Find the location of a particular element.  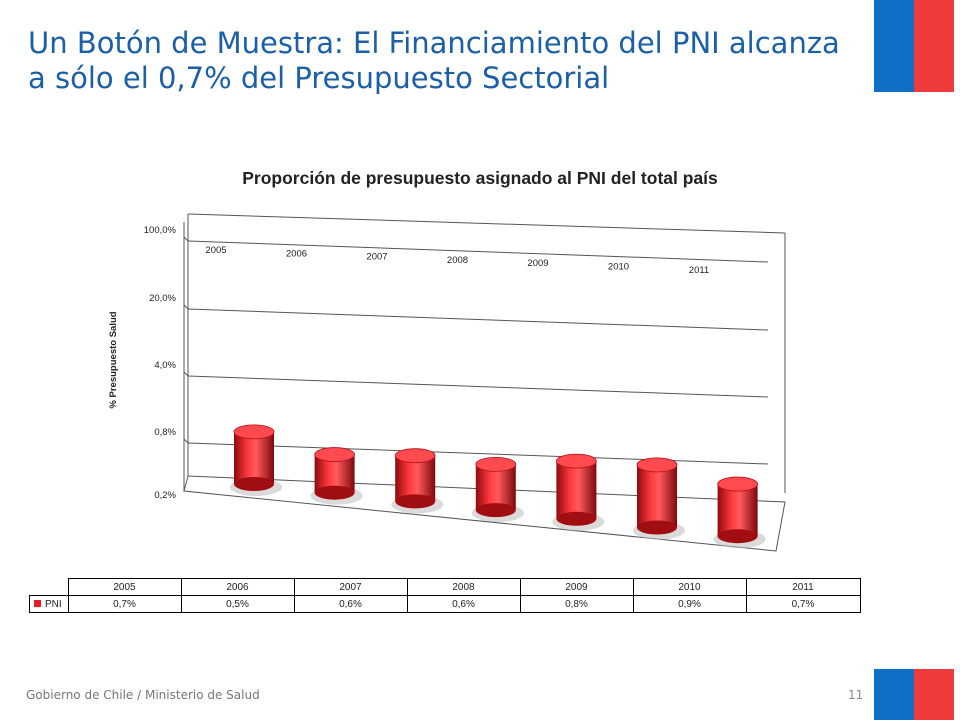

category-label: 2005 is located at coordinates (215, 250).